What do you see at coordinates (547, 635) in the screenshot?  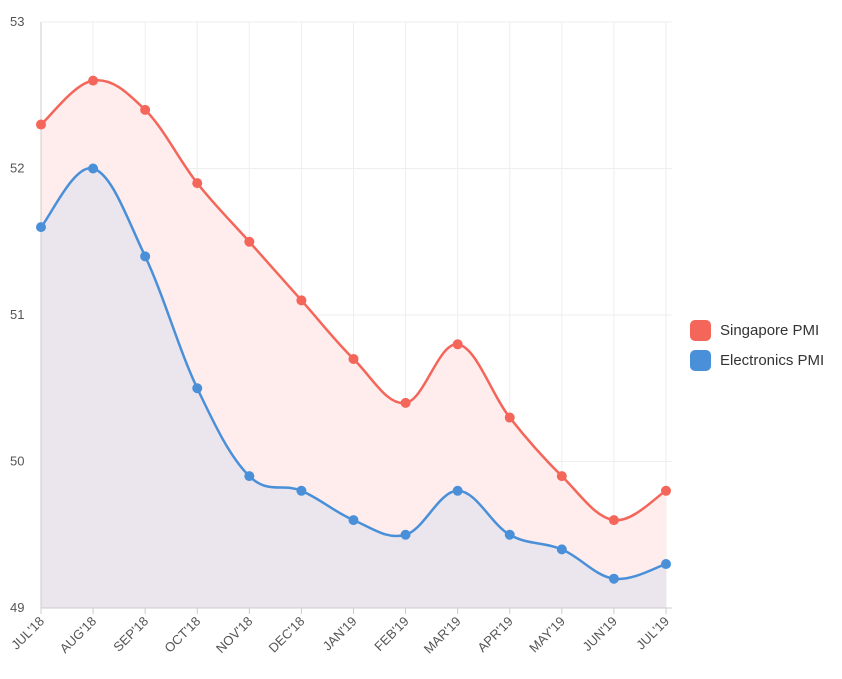 I see `x-tick-label: MAY'19` at bounding box center [547, 635].